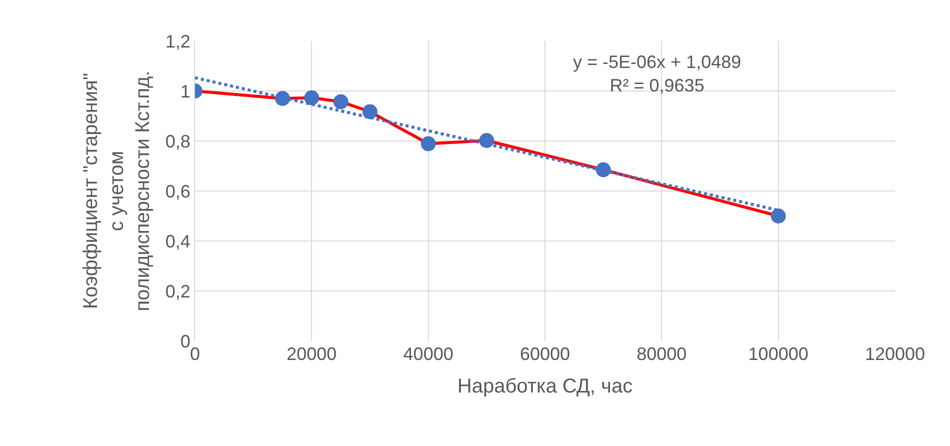  I want to click on y-tick-label: 1, so click(185, 91).